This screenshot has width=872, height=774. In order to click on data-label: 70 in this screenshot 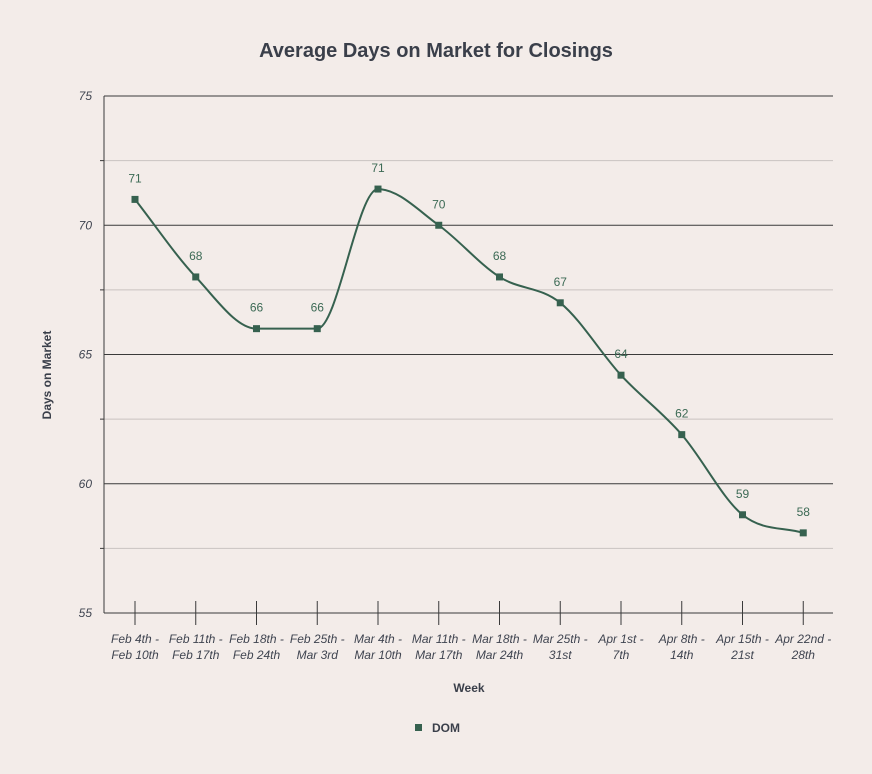, I will do `click(439, 204)`.